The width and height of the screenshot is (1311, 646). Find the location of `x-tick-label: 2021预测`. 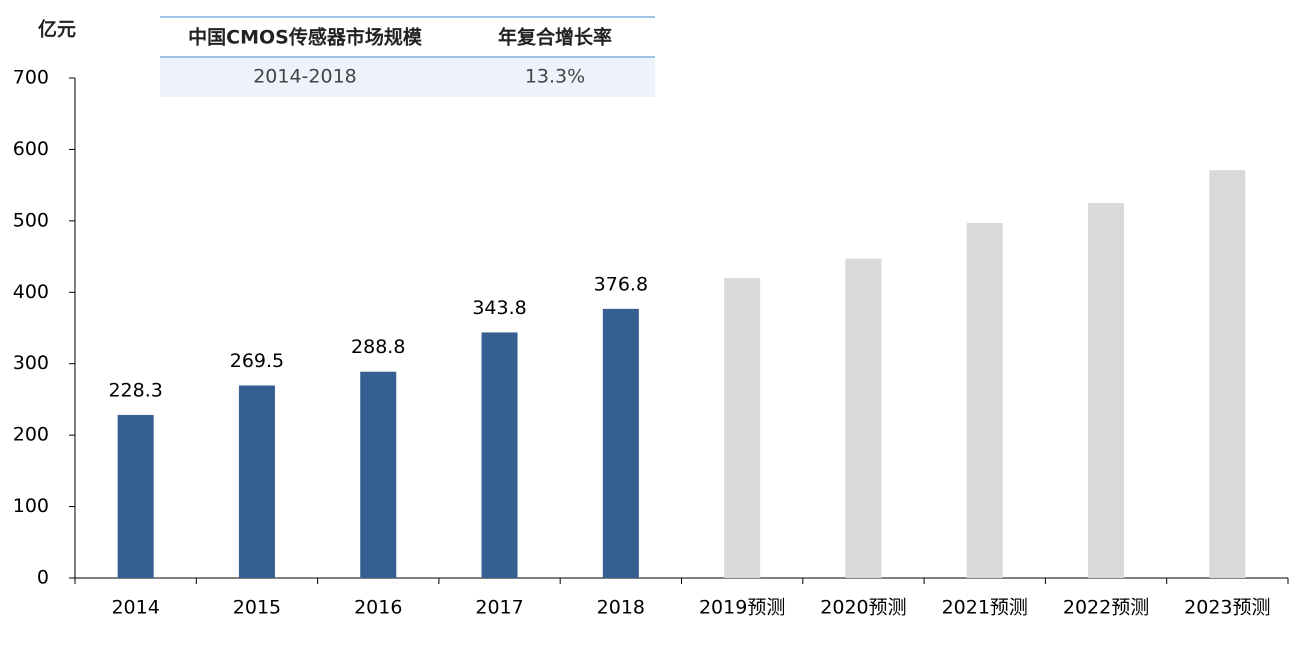

x-tick-label: 2021预测 is located at coordinates (985, 608).